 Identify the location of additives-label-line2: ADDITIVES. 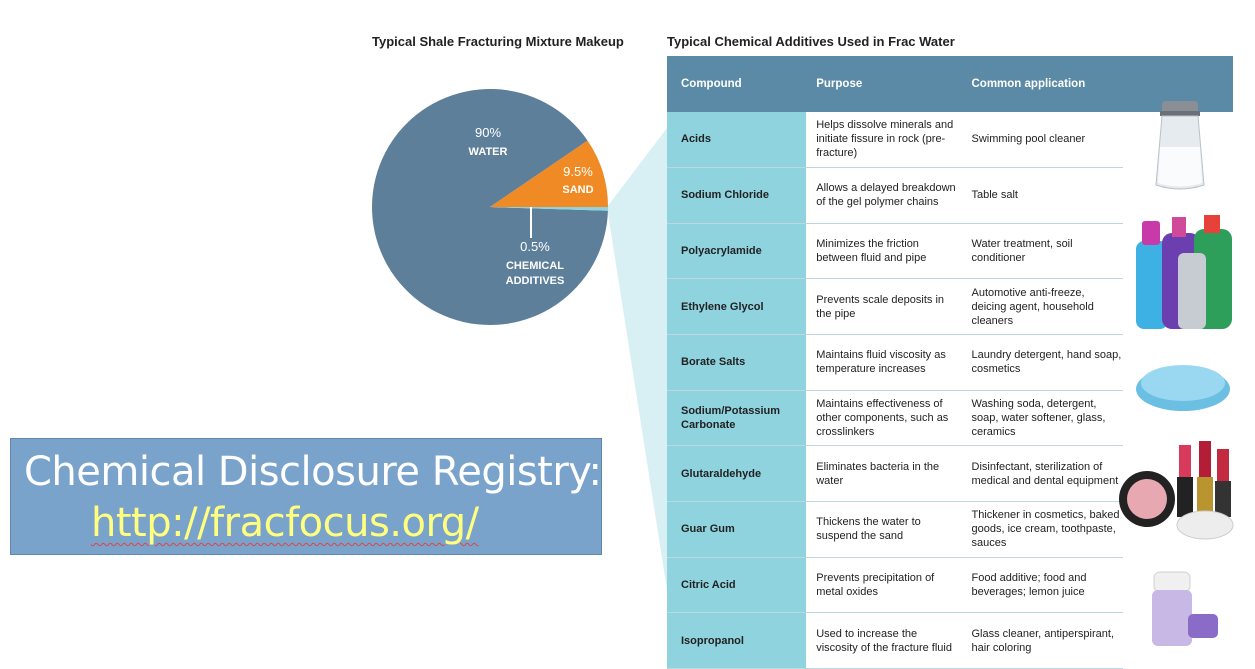
(535, 281).